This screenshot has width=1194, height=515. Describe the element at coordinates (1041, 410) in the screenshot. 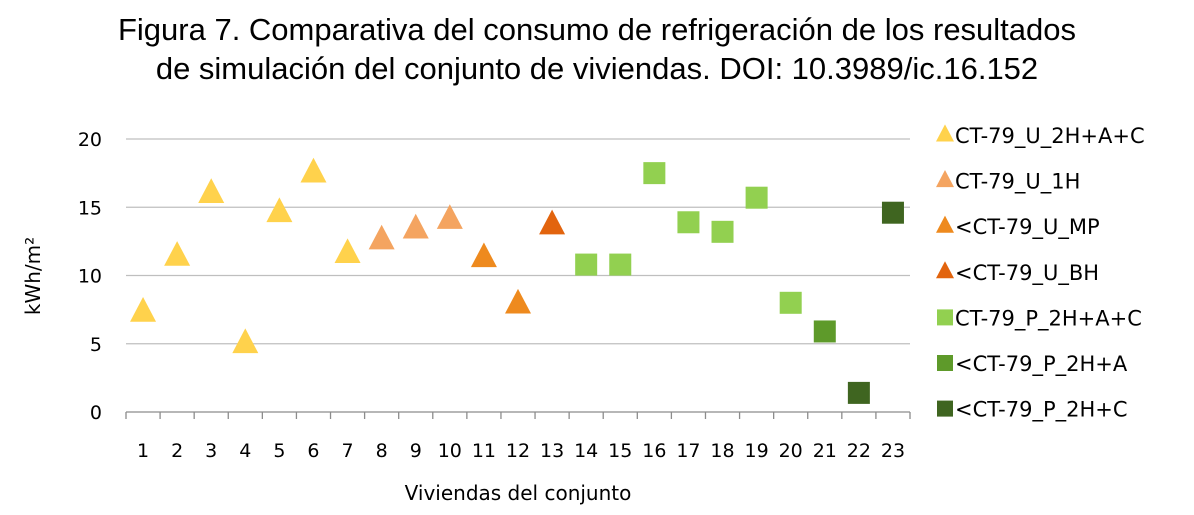

I see `legend-label: <CT-79_P_2H+C` at that location.